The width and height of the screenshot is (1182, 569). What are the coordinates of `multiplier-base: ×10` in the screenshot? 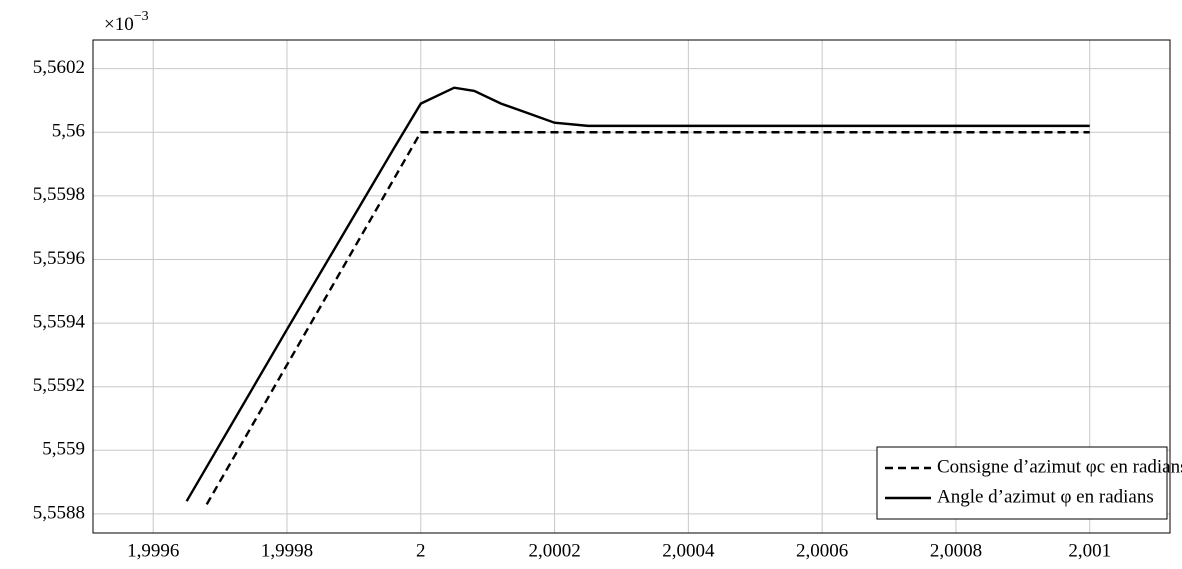 It's located at (119, 24).